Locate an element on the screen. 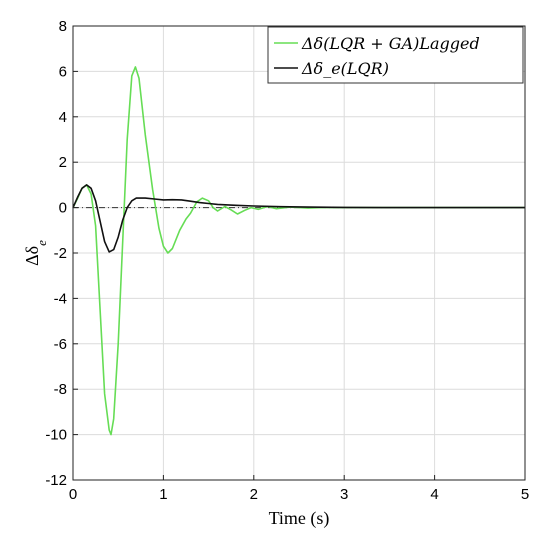 This screenshot has width=550, height=541. x-tick-label: 3 is located at coordinates (344, 494).